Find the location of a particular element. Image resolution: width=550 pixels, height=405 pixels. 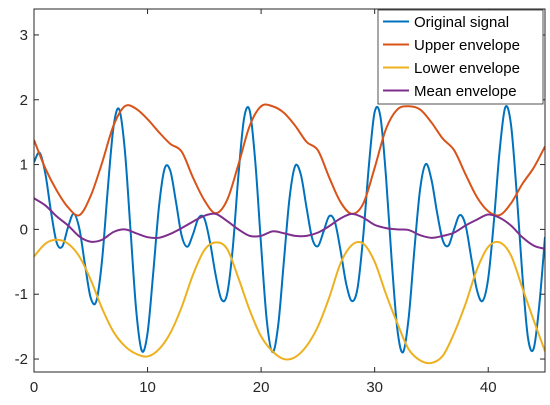

y-tick-label: 1 is located at coordinates (24, 165).